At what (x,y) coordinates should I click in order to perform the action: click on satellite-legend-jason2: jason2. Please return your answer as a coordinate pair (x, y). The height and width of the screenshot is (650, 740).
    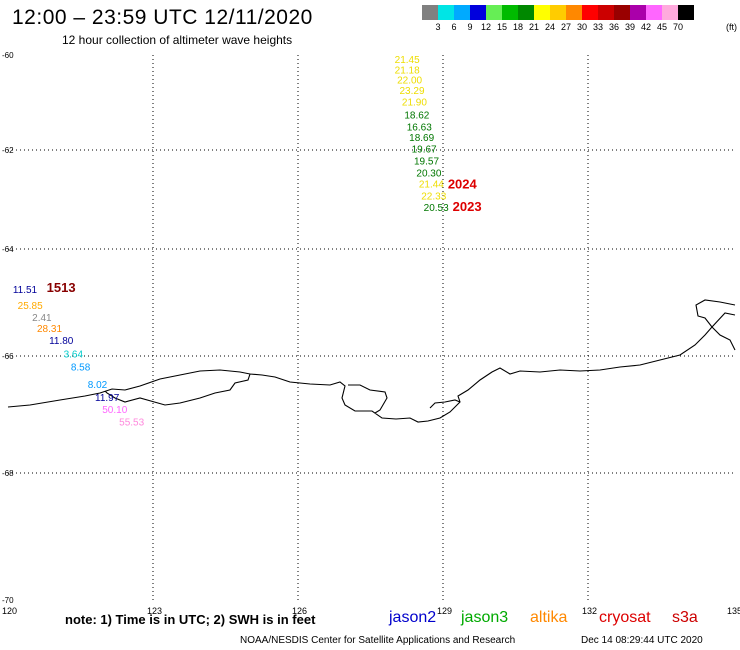
    Looking at the image, I should click on (413, 617).